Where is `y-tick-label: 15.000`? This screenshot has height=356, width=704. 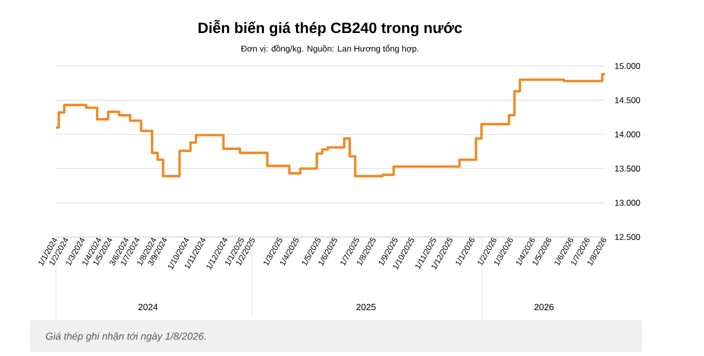 y-tick-label: 15.000 is located at coordinates (627, 66).